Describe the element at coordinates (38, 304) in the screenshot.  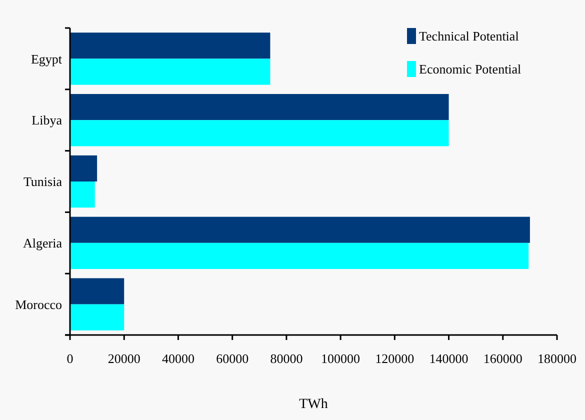
I see `y-tick-label: Morocco` at that location.